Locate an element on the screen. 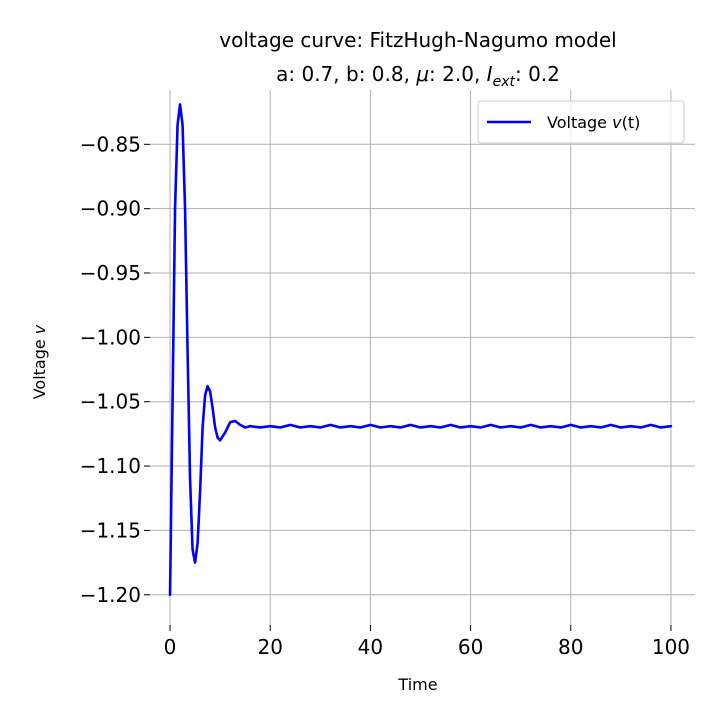  title-mu-symbol: μ is located at coordinates (422, 74).